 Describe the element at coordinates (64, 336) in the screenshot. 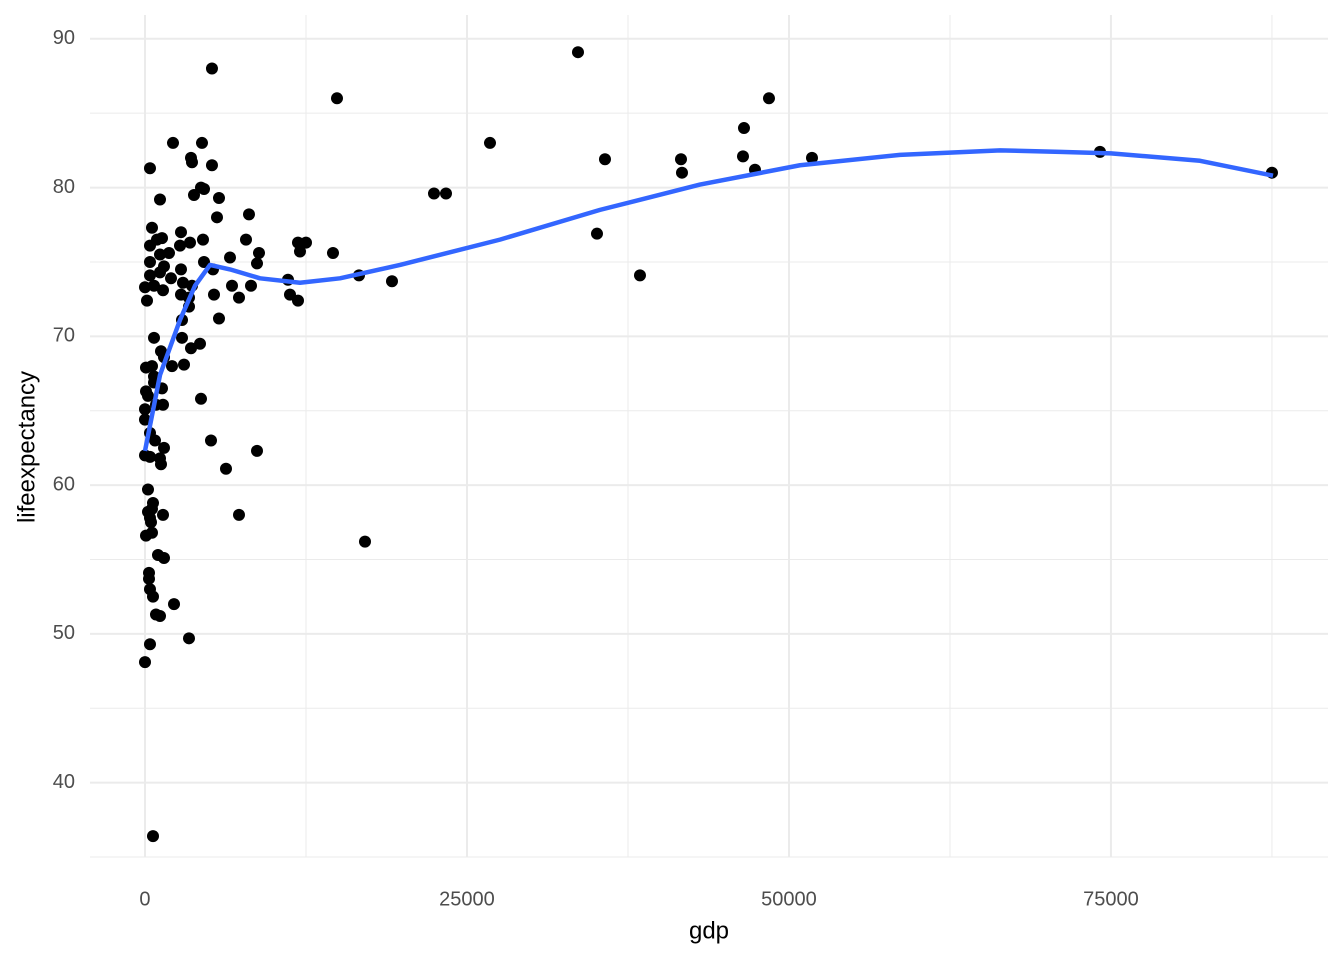

I see `y-tick-label: 70` at that location.